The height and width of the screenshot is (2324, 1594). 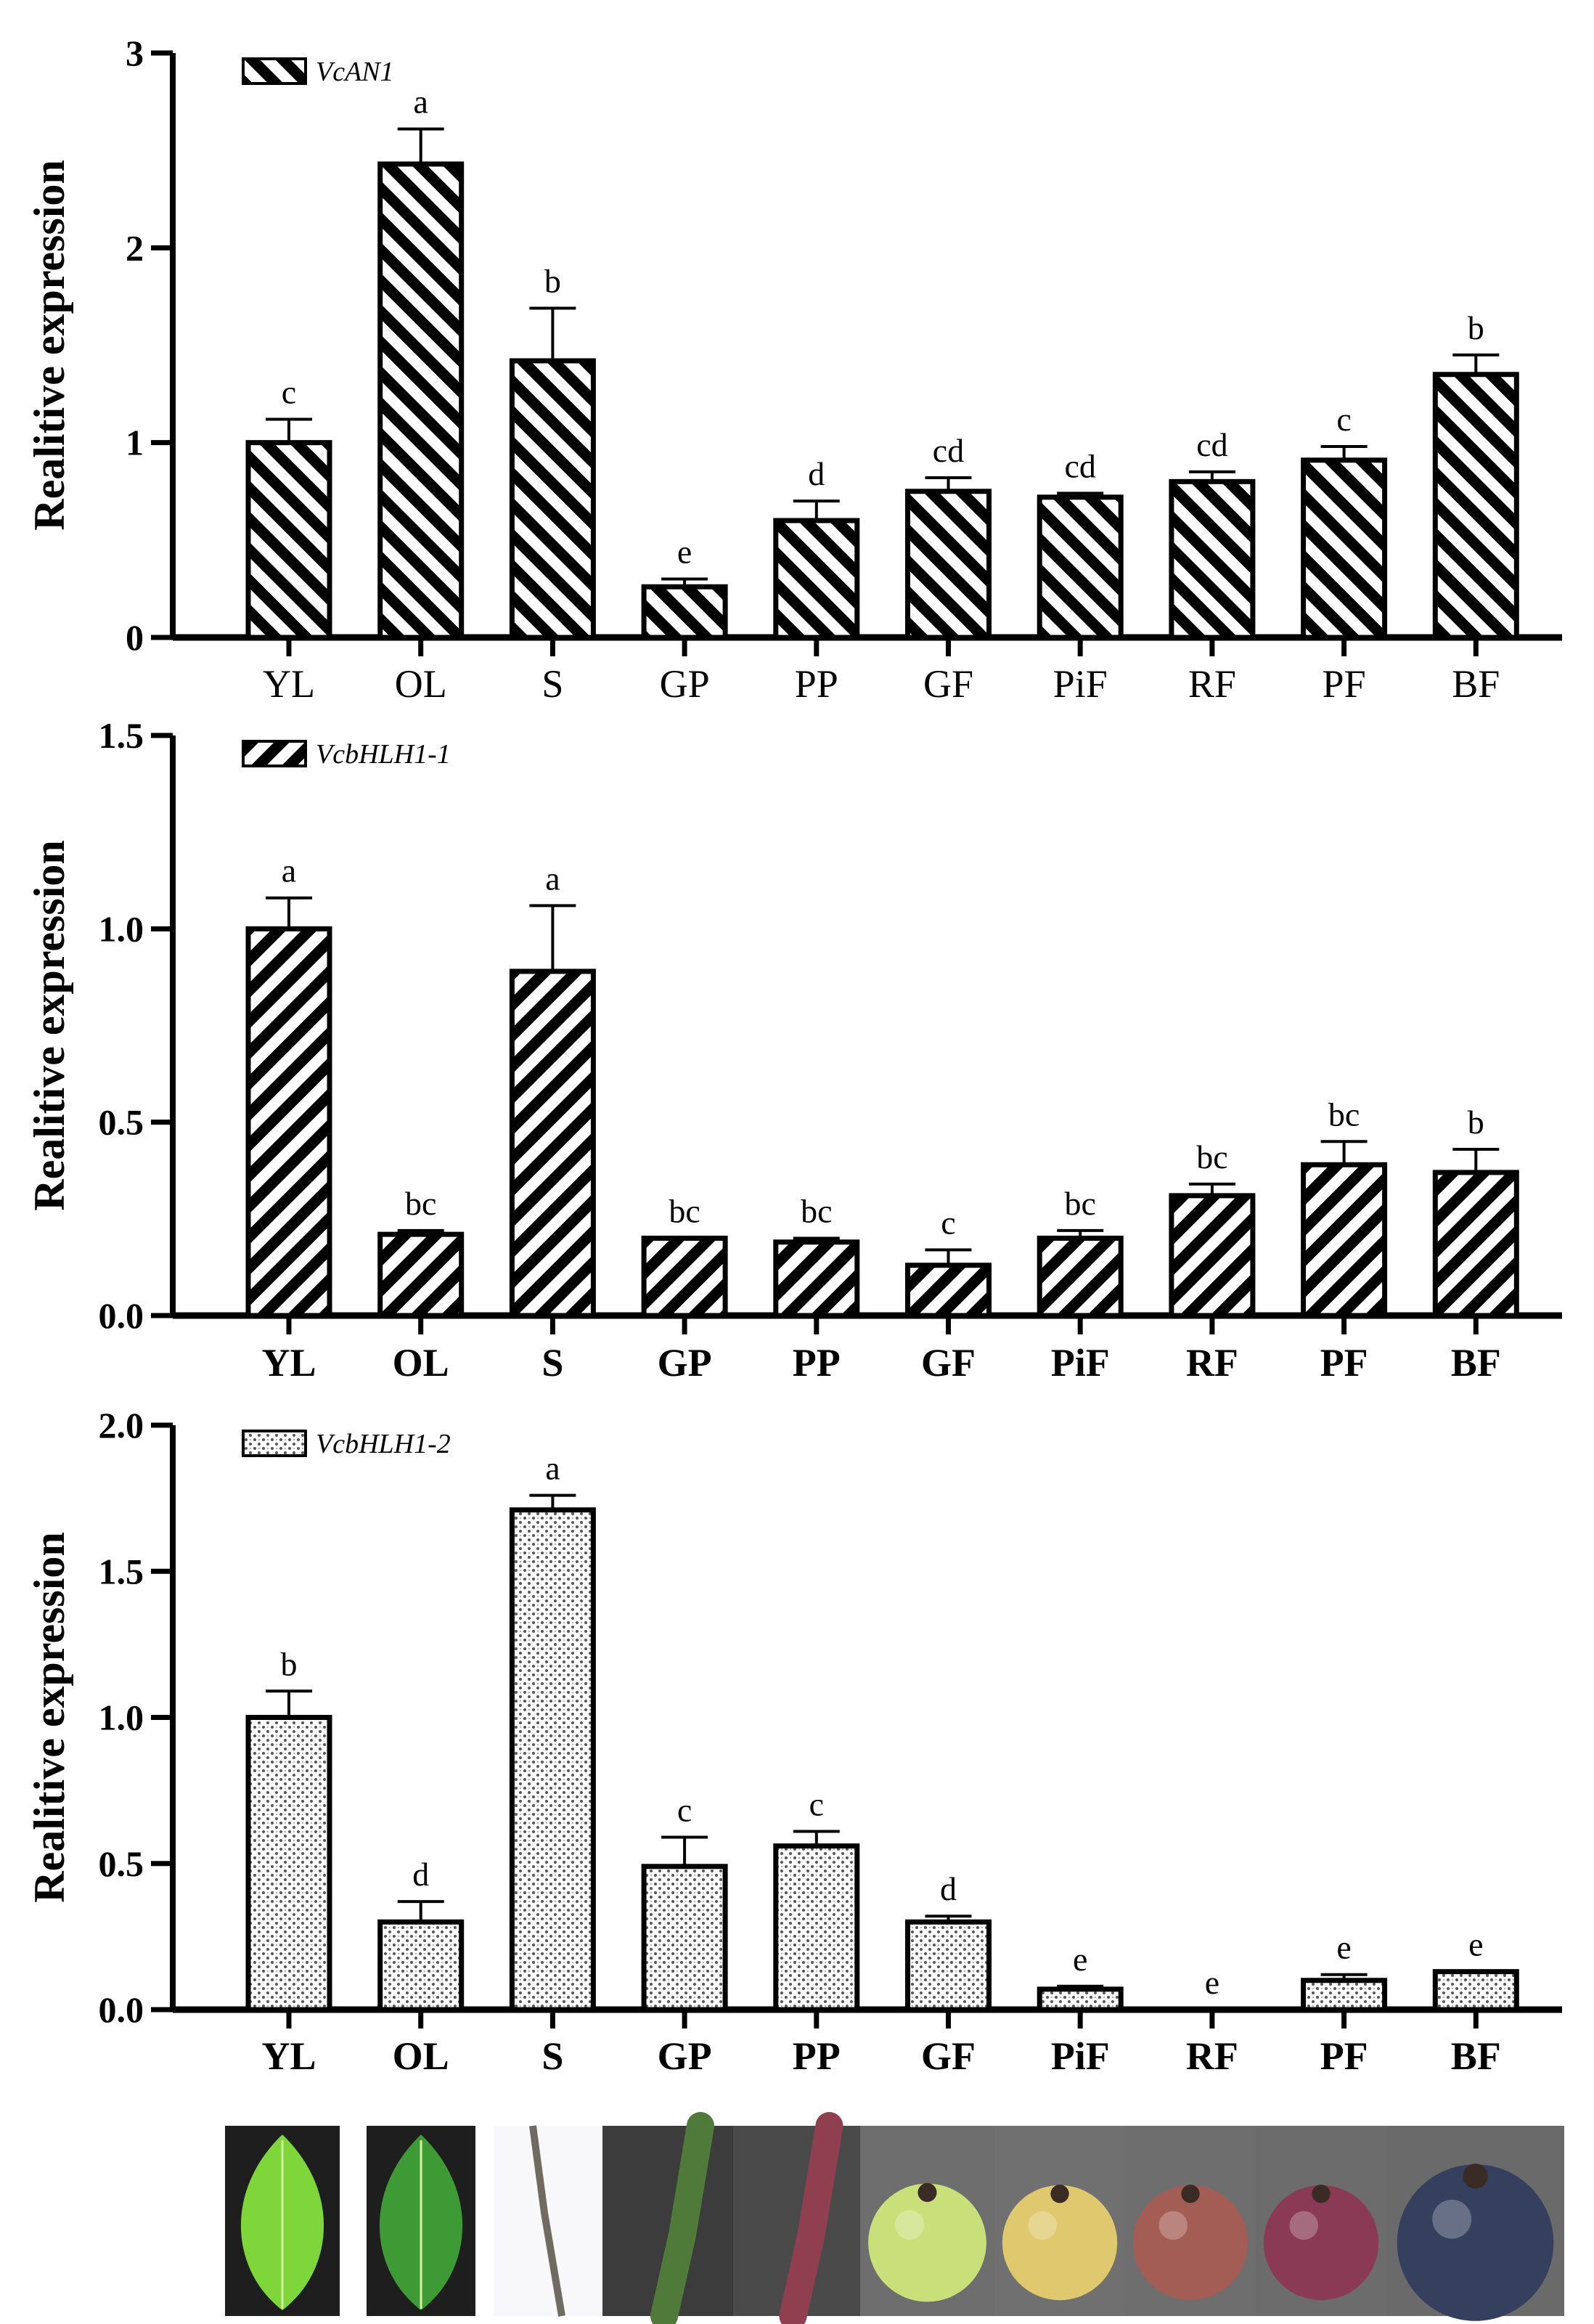 What do you see at coordinates (282, 2221) in the screenshot?
I see `photo-yl` at bounding box center [282, 2221].